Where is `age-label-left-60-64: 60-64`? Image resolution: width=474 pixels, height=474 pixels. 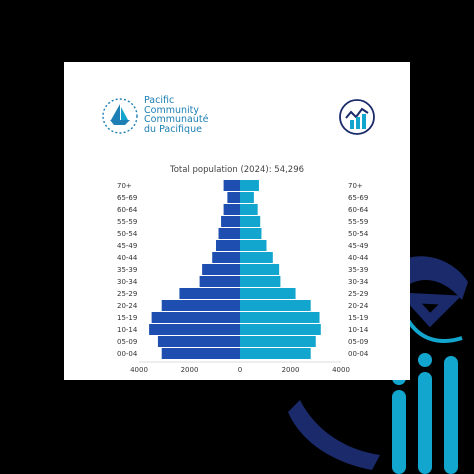 age-label-left-60-64: 60-64 is located at coordinates (127, 210).